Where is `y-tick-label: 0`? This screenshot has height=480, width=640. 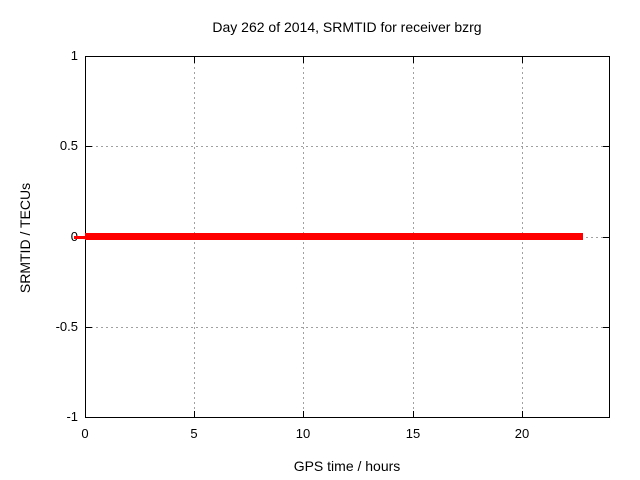
y-tick-label: 0 is located at coordinates (39, 237).